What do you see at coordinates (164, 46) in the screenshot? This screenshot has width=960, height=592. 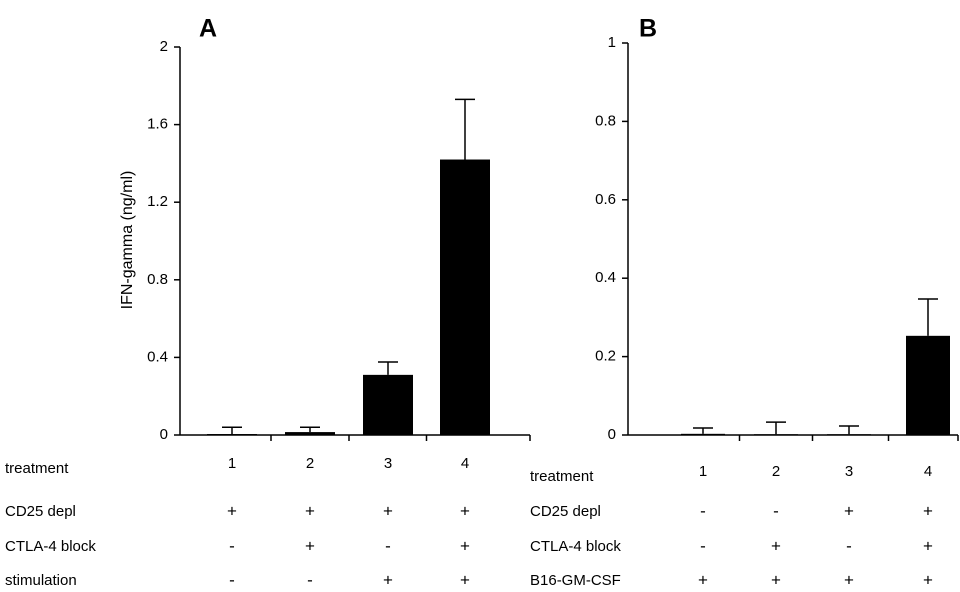 I see `y-tick-label: 2` at bounding box center [164, 46].